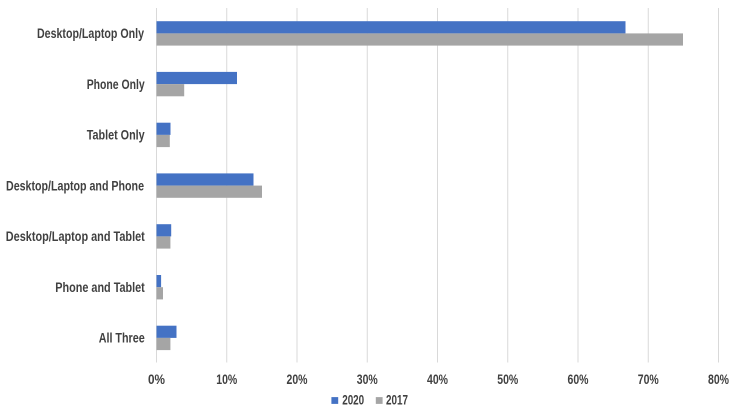 This screenshot has height=415, width=738. What do you see at coordinates (507, 379) in the screenshot?
I see `svg-text: 50%` at bounding box center [507, 379].